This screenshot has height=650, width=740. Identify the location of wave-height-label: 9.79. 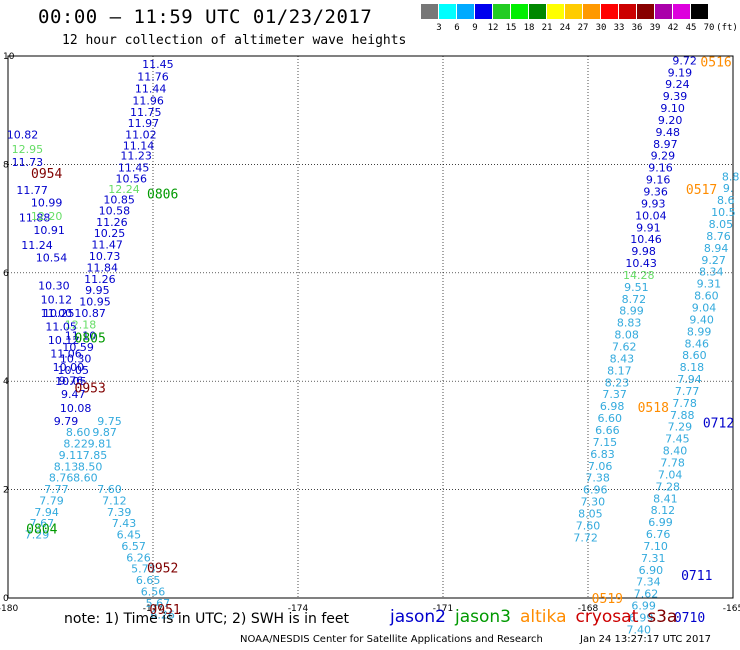
(66, 421).